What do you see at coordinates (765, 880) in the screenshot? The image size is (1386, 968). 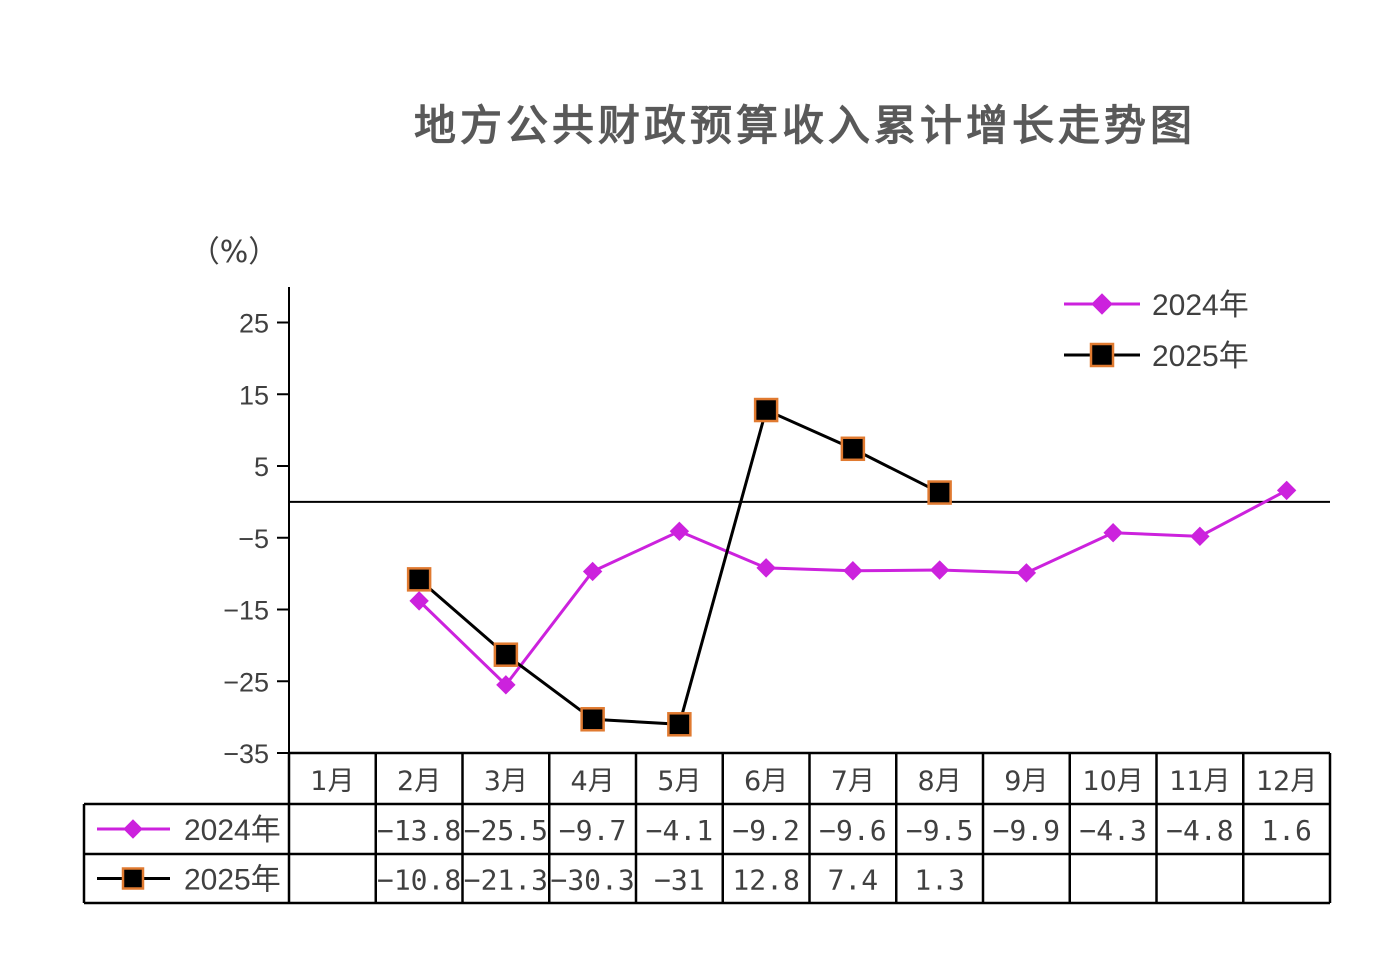 I see `table-cell-value: 12.8` at bounding box center [765, 880].